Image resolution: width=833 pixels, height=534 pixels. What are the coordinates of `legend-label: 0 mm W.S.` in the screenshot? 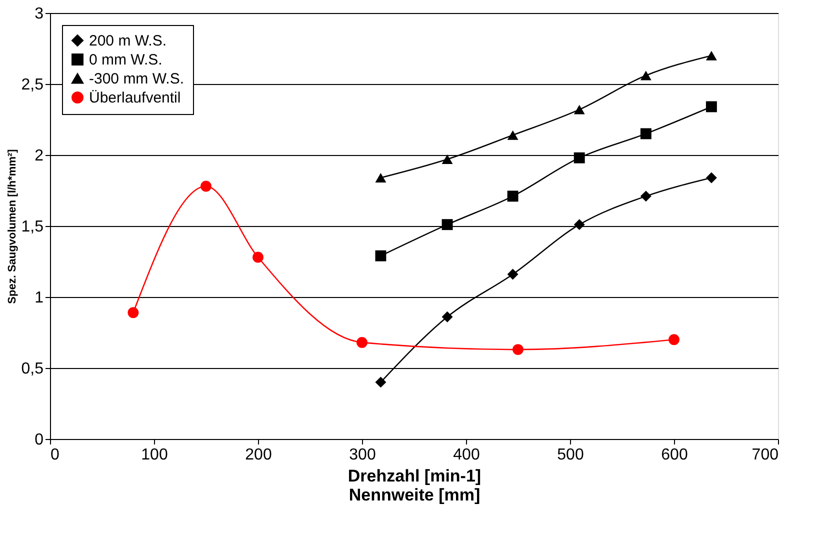 It's located at (125, 60).